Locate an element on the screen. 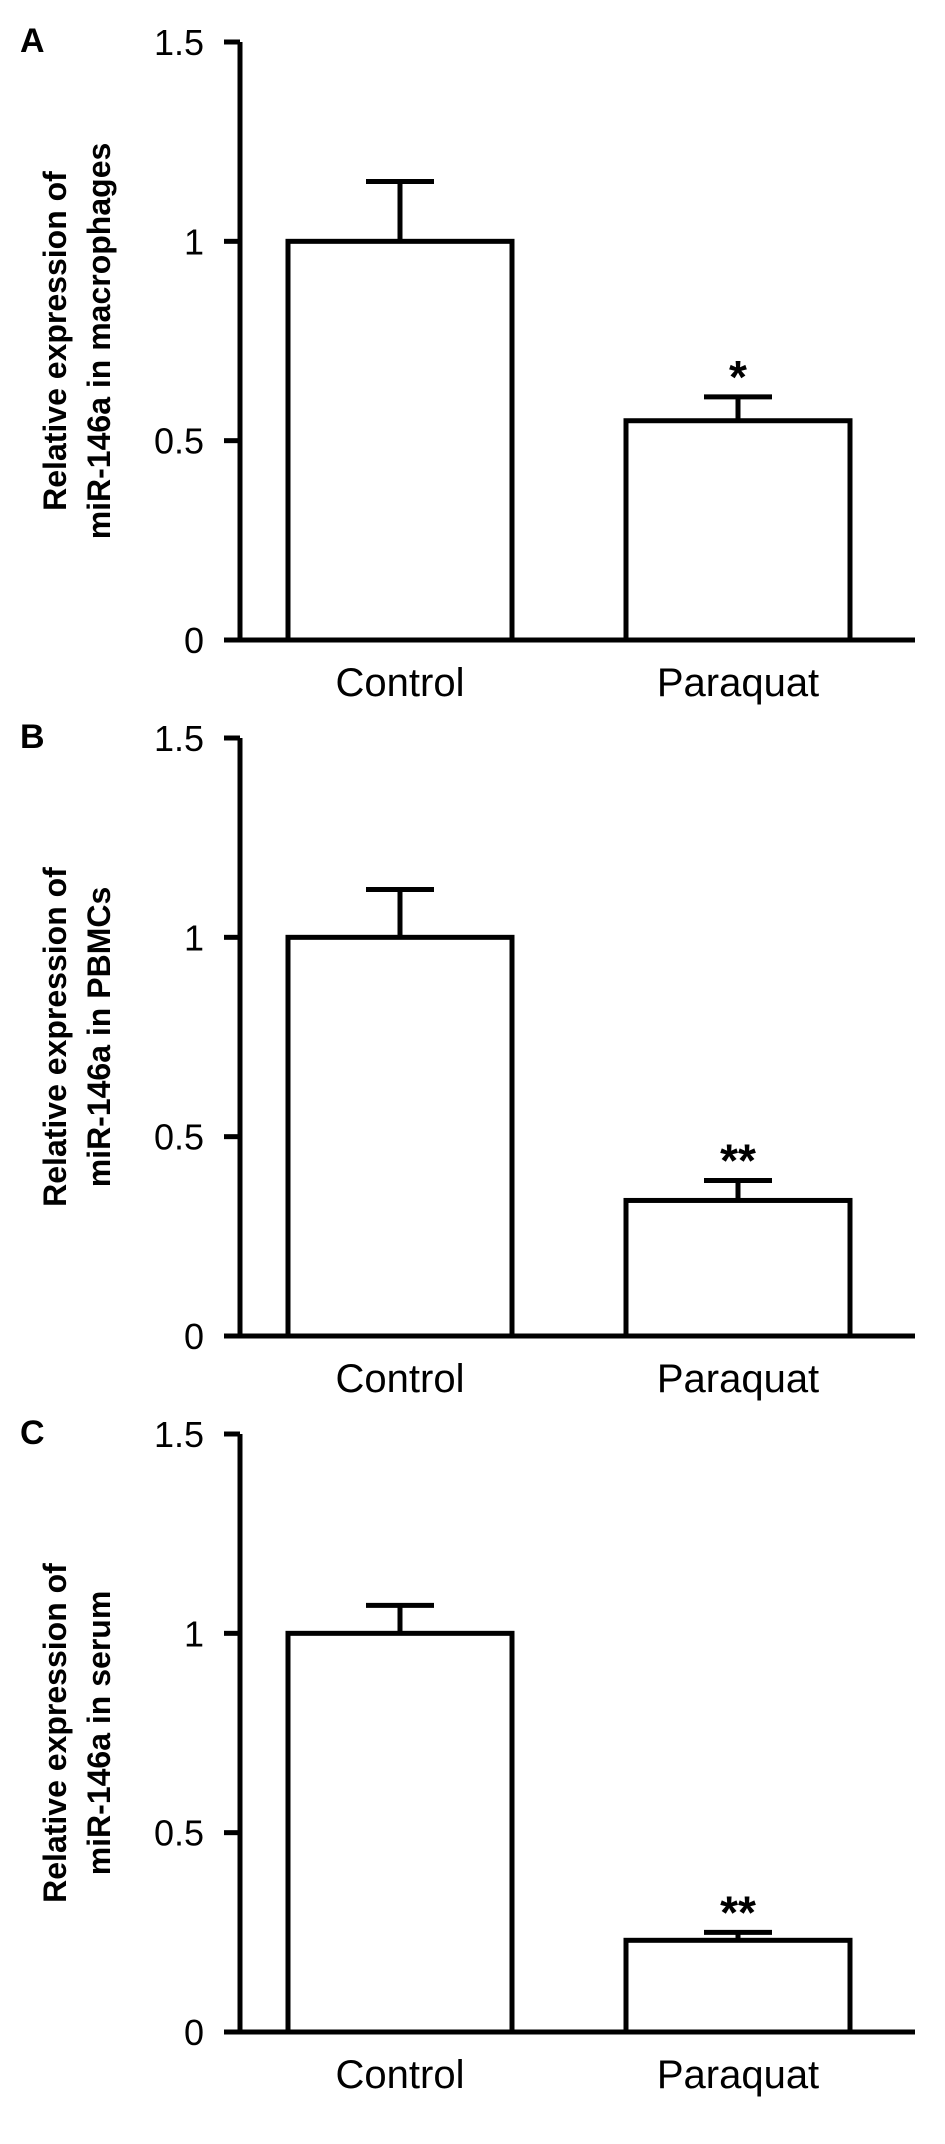  y-axis-label-line: miR-146a in PBMCs is located at coordinates (99, 1037).